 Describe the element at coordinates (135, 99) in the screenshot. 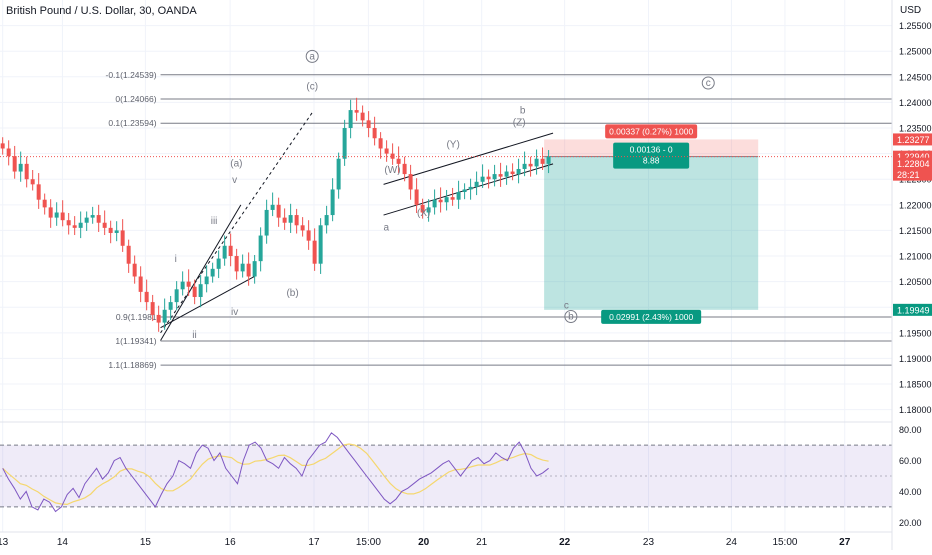

I see `fib-level-label: 0(1.24066)` at that location.